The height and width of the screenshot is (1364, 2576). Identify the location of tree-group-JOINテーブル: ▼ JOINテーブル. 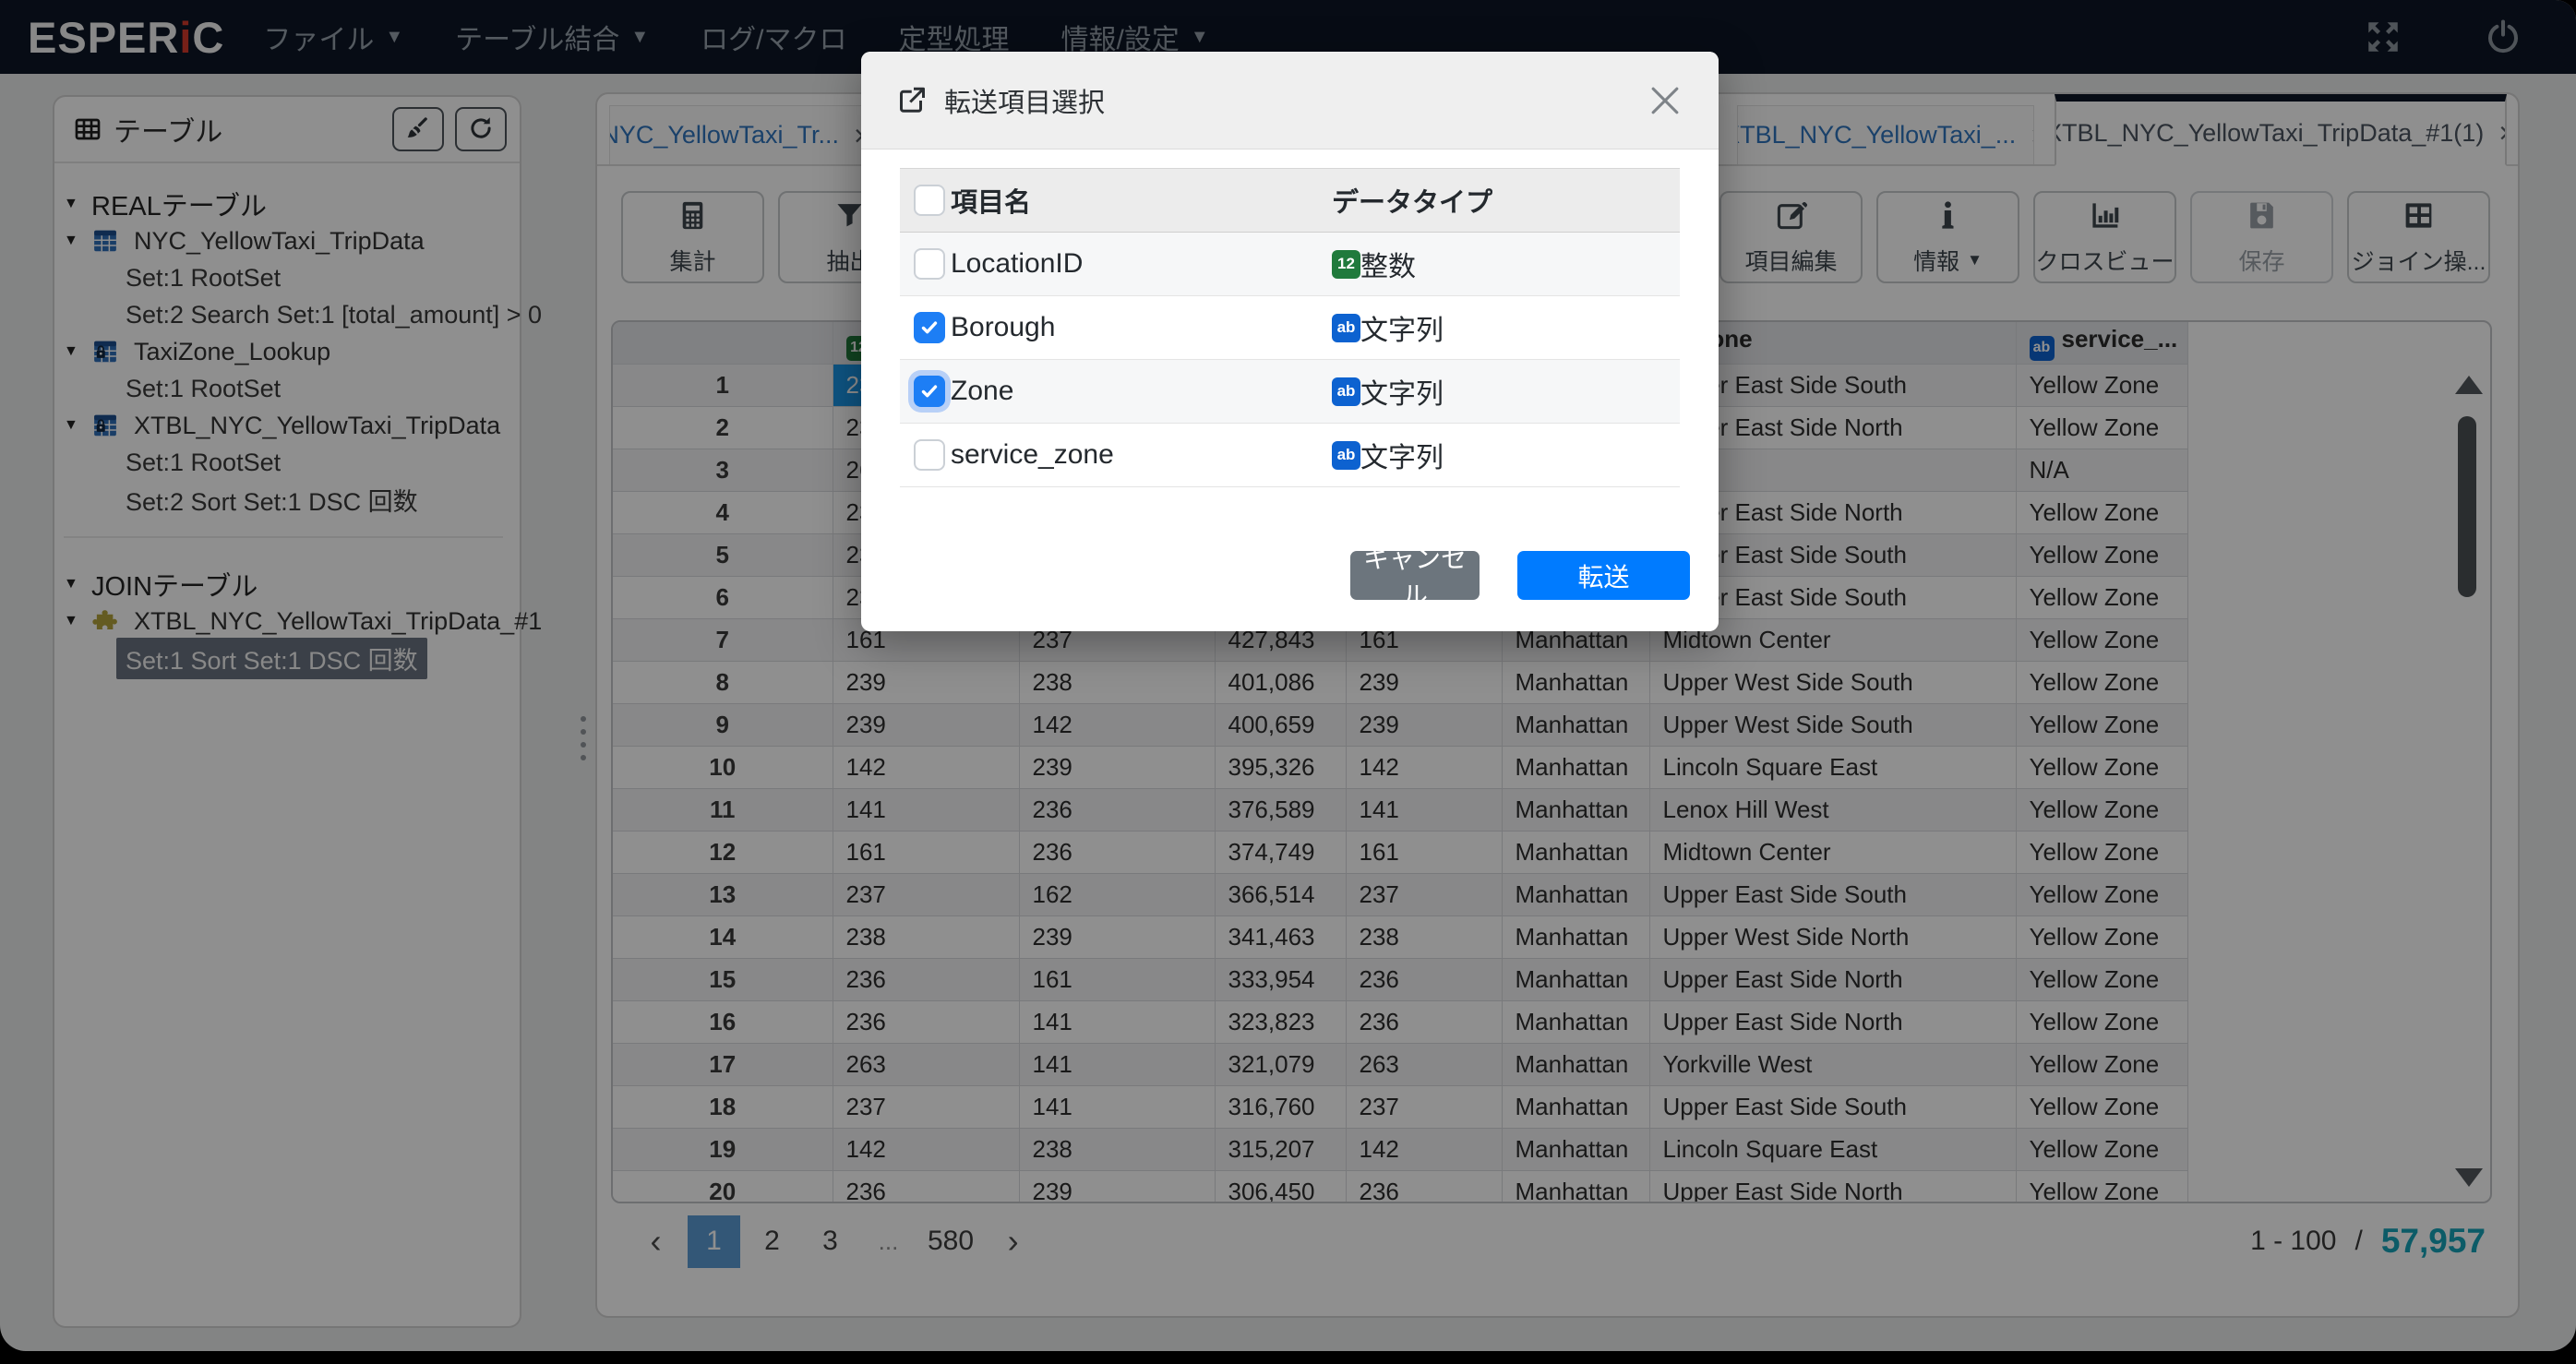
(286, 584).